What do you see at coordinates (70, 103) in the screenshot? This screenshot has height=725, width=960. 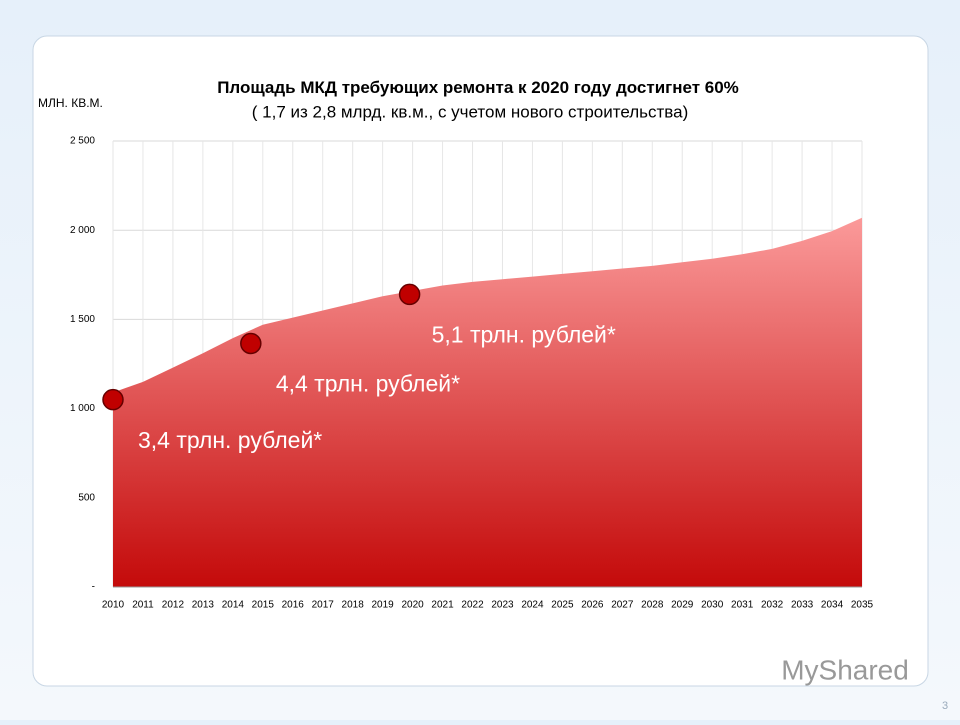 I see `y-axis-label: МЛН. КВ.М.` at bounding box center [70, 103].